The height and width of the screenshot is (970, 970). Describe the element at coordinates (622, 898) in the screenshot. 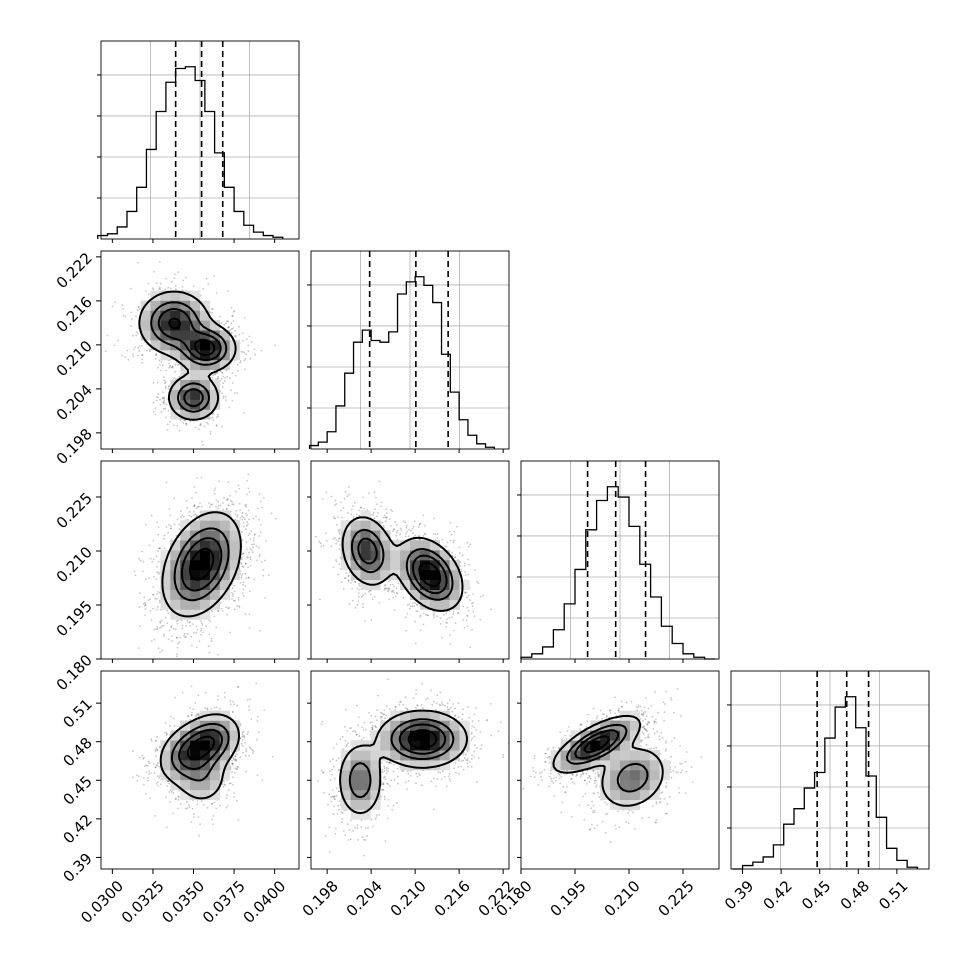

I see `x-tick-label: 0.210` at that location.